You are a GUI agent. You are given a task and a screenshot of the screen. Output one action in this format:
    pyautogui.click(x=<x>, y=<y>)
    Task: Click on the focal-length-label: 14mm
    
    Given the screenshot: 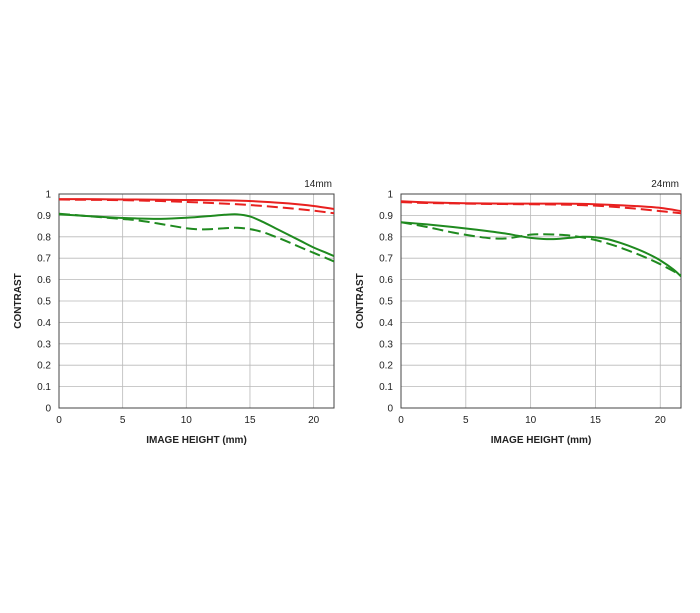 What is the action you would take?
    pyautogui.click(x=318, y=184)
    